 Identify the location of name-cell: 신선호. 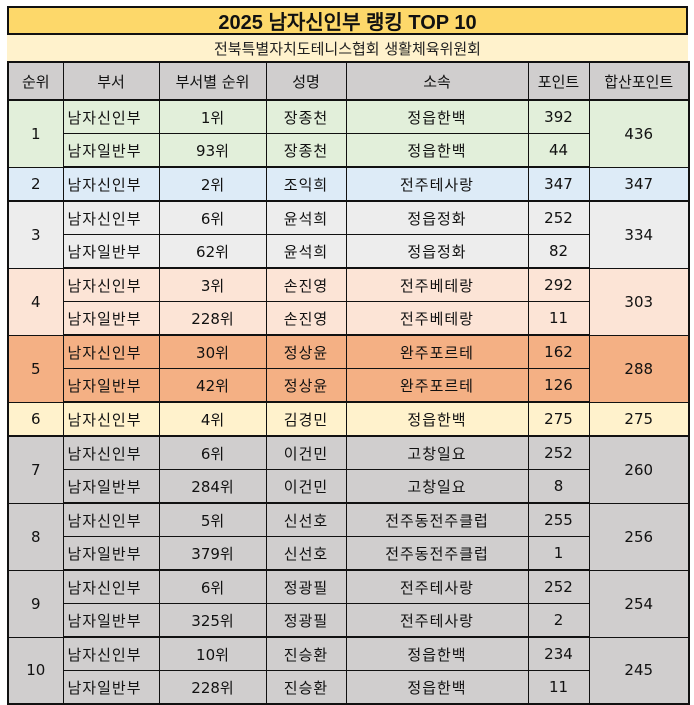
(306, 553).